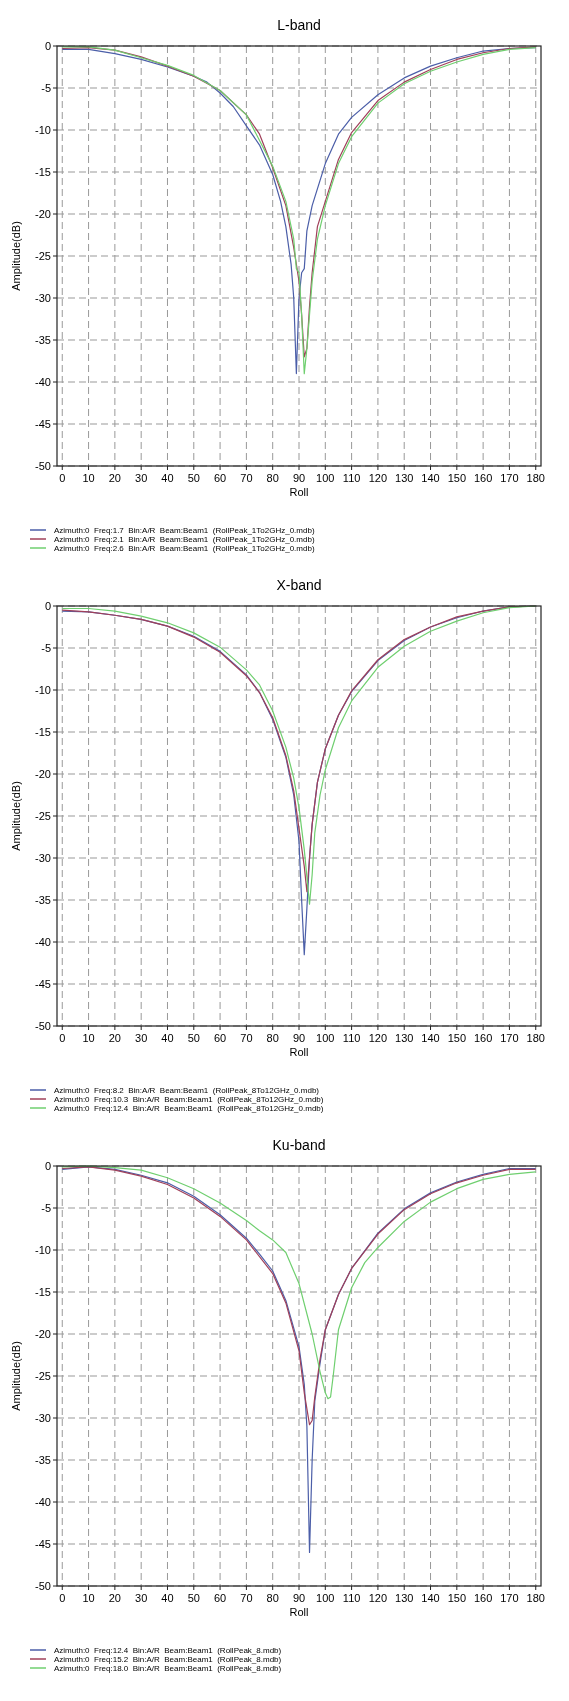 The height and width of the screenshot is (1701, 569). What do you see at coordinates (184, 530) in the screenshot?
I see `legend-label: Azimuth:0 Freq:1.7 Bin:A/R Beam:Beam1 (RollPeak_1To2GHz_0.mdb)` at bounding box center [184, 530].